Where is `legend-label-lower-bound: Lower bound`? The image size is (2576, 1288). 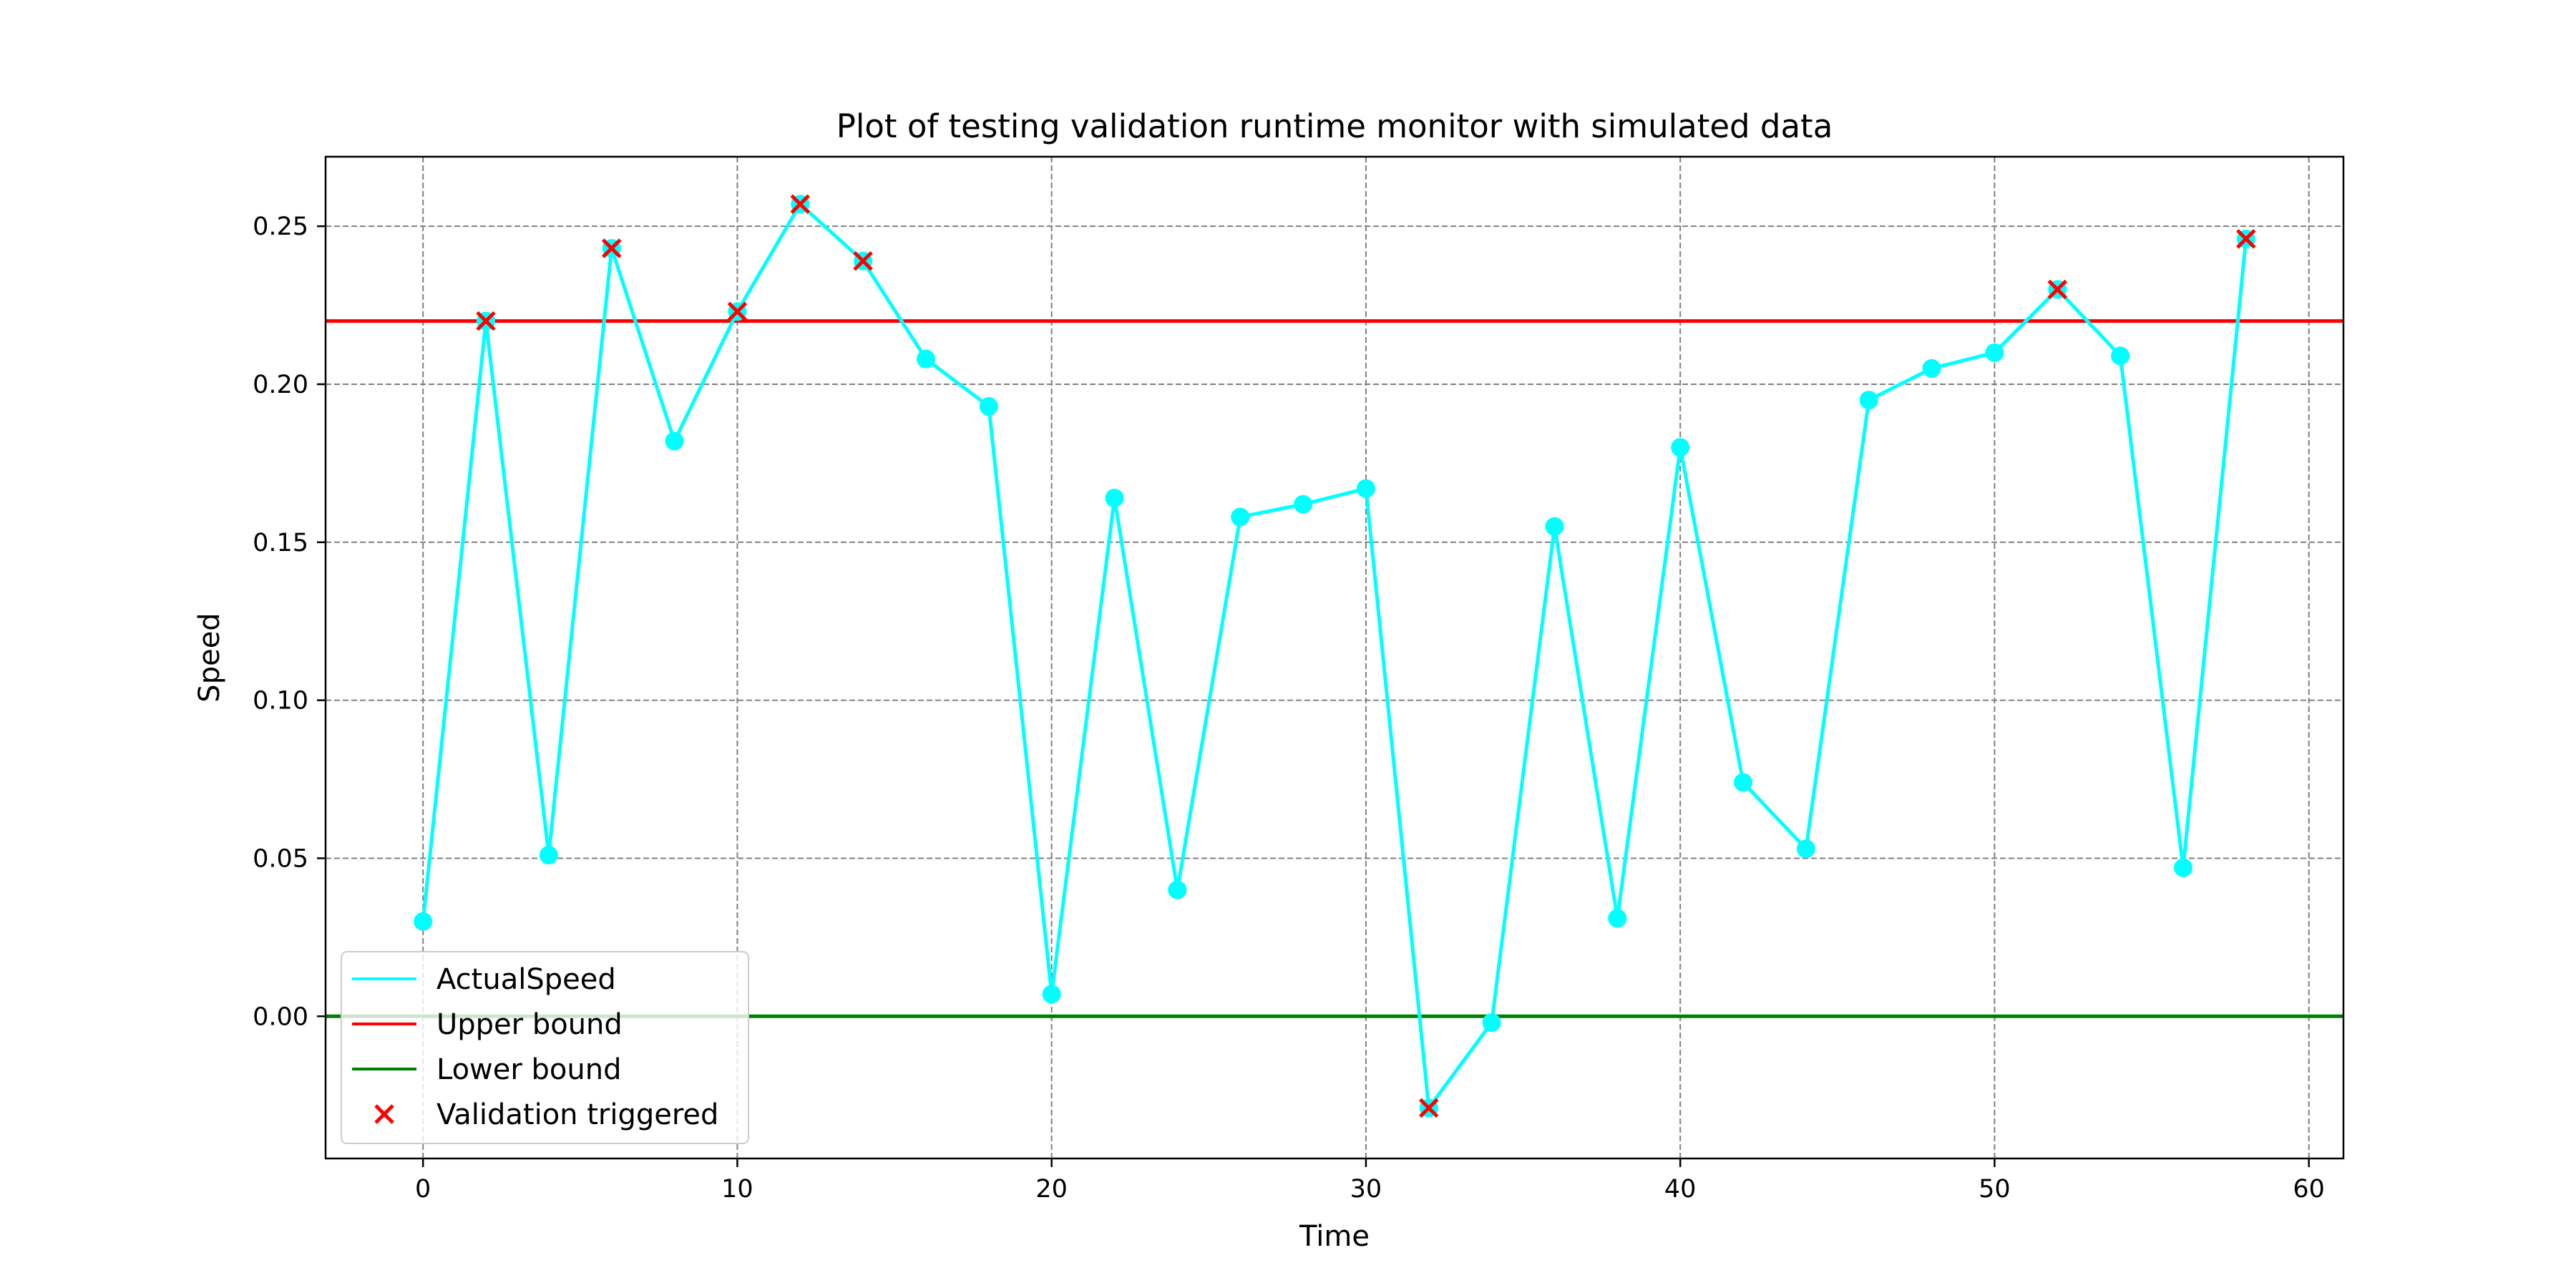 legend-label-lower-bound: Lower bound is located at coordinates (529, 1069).